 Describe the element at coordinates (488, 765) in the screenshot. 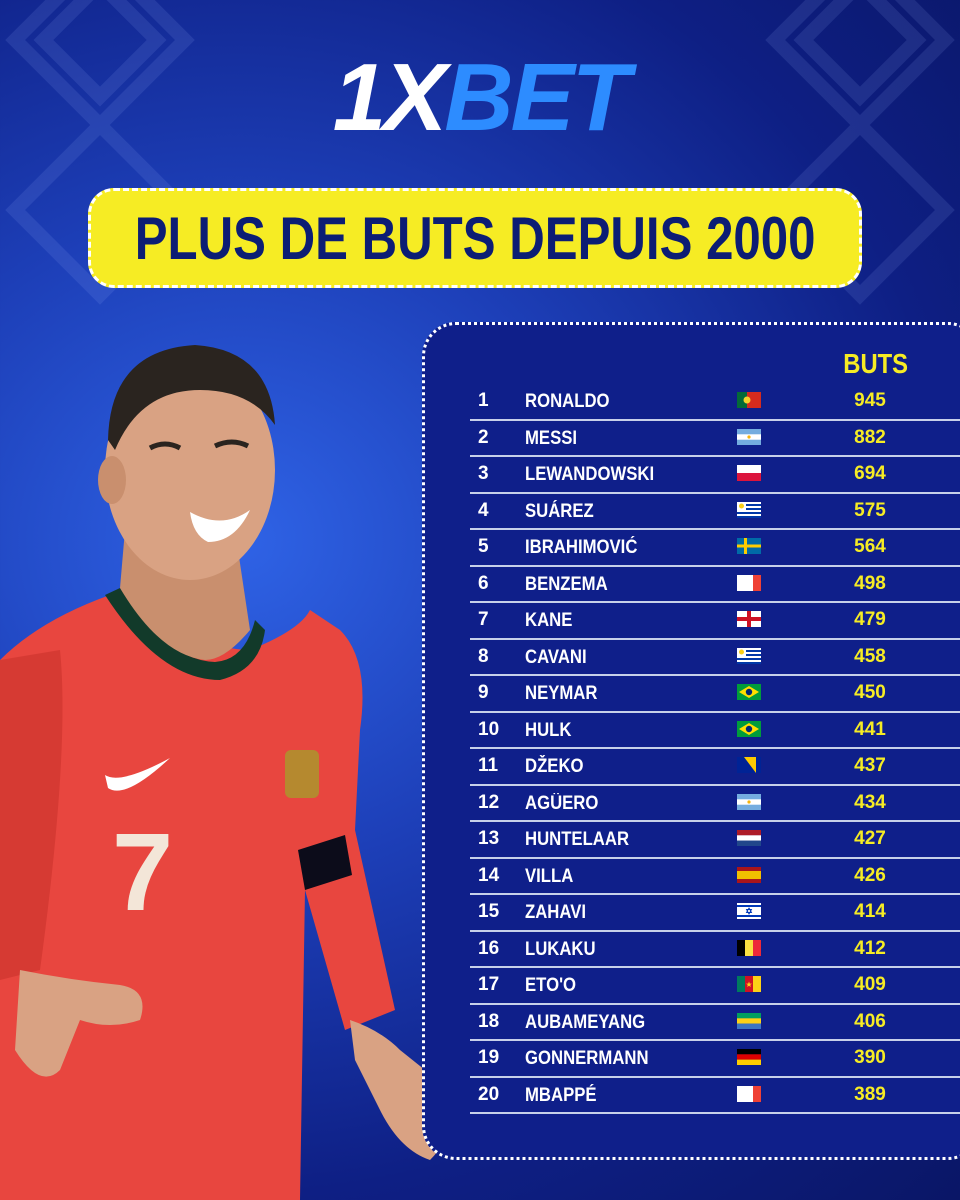

I see `rank-cell: 11` at that location.